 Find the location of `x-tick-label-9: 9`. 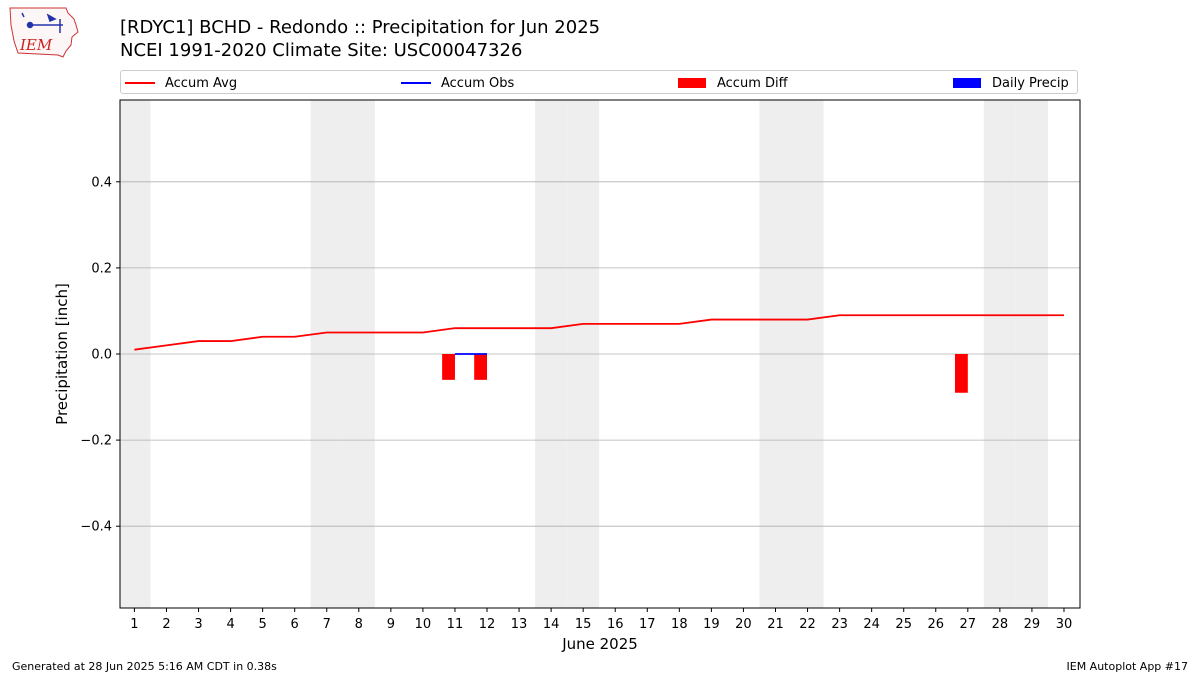

x-tick-label-9: 9 is located at coordinates (391, 624).